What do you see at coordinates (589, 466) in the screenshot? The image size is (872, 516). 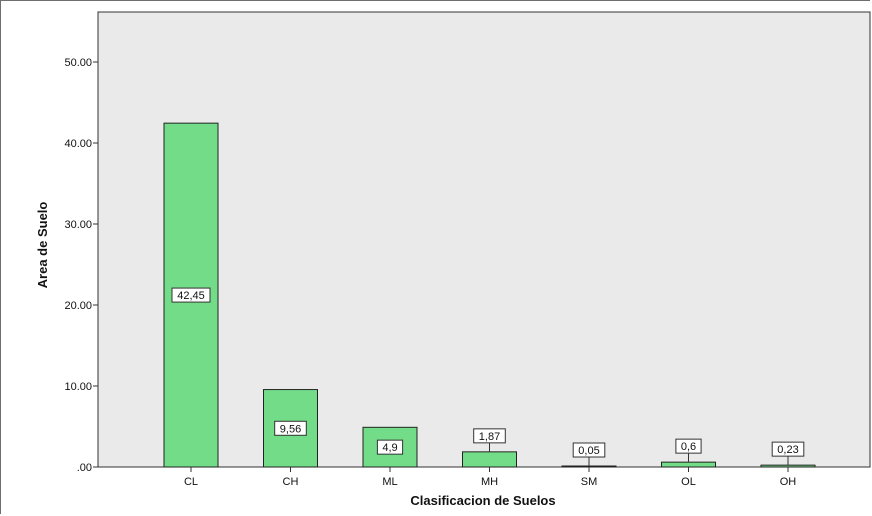 I see `bar-sm` at bounding box center [589, 466].